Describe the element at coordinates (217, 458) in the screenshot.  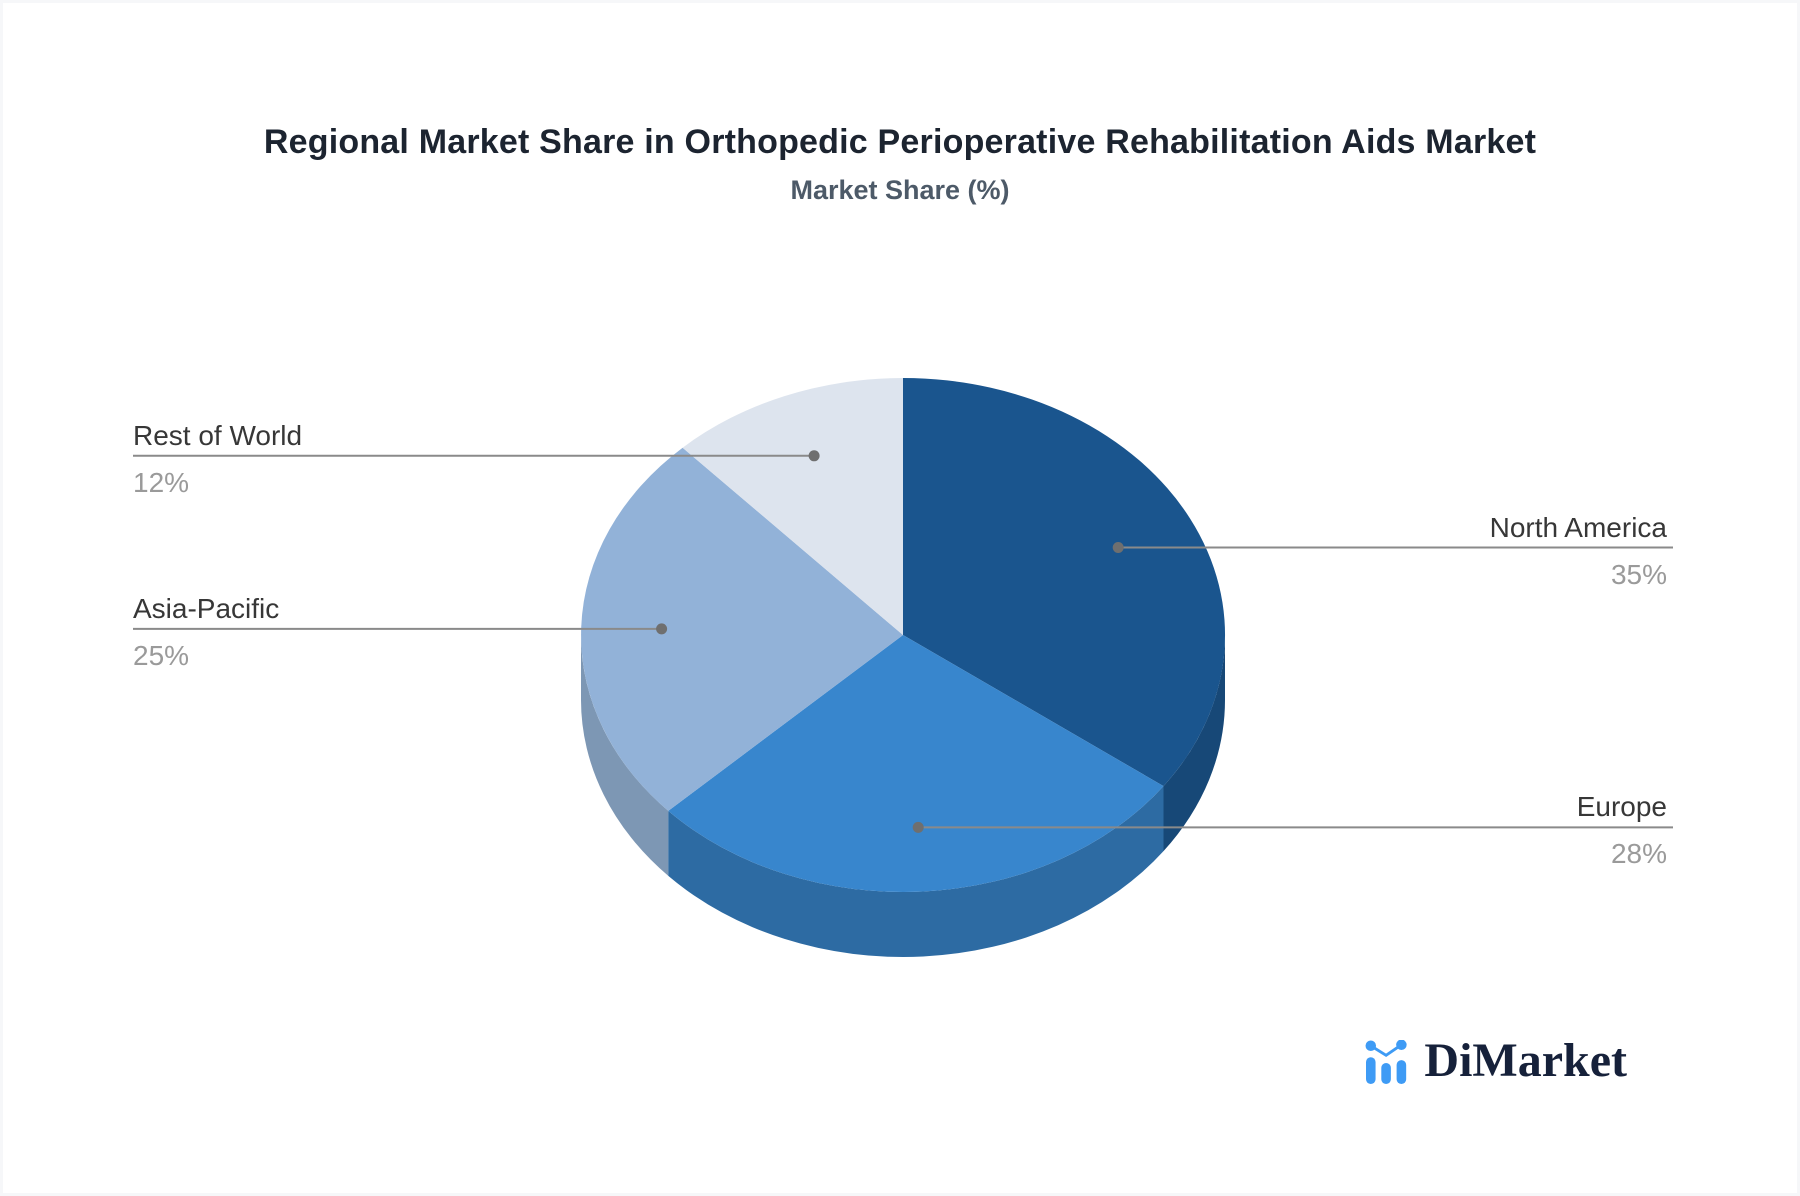
I see `slice-label-rest-of-world: Rest of World 12%` at that location.